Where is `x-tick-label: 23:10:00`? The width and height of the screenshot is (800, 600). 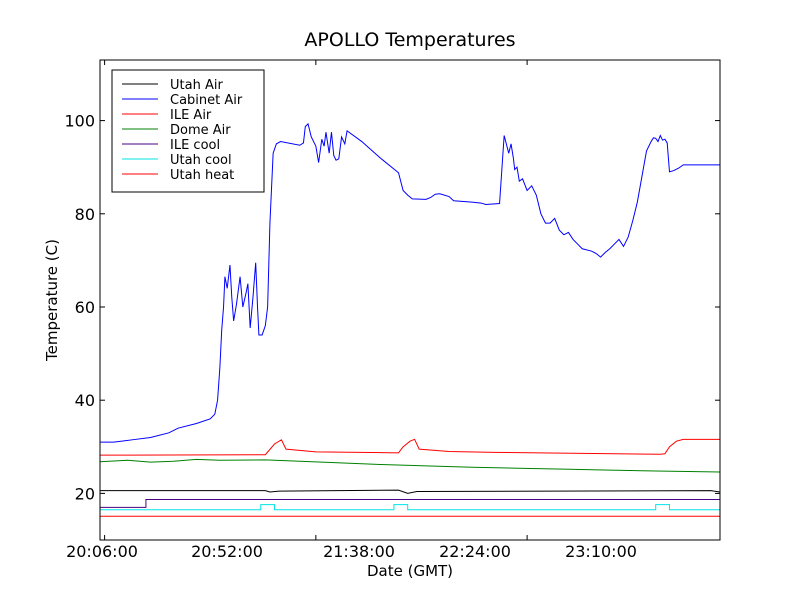
x-tick-label: 23:10:00 is located at coordinates (601, 551).